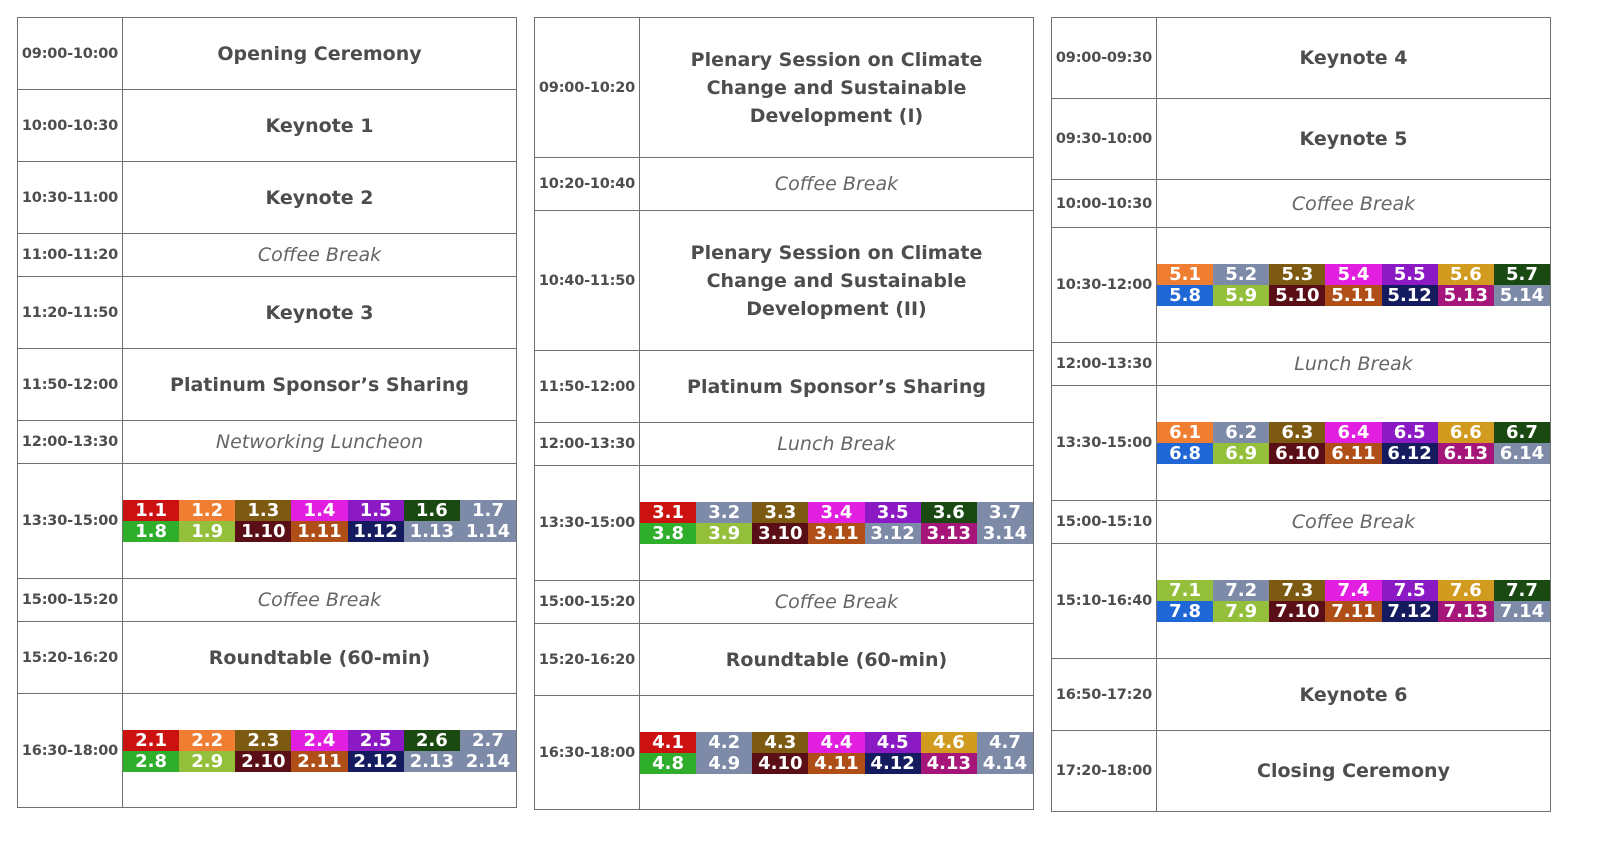  What do you see at coordinates (487, 761) in the screenshot?
I see `session-tile: 2.14` at bounding box center [487, 761].